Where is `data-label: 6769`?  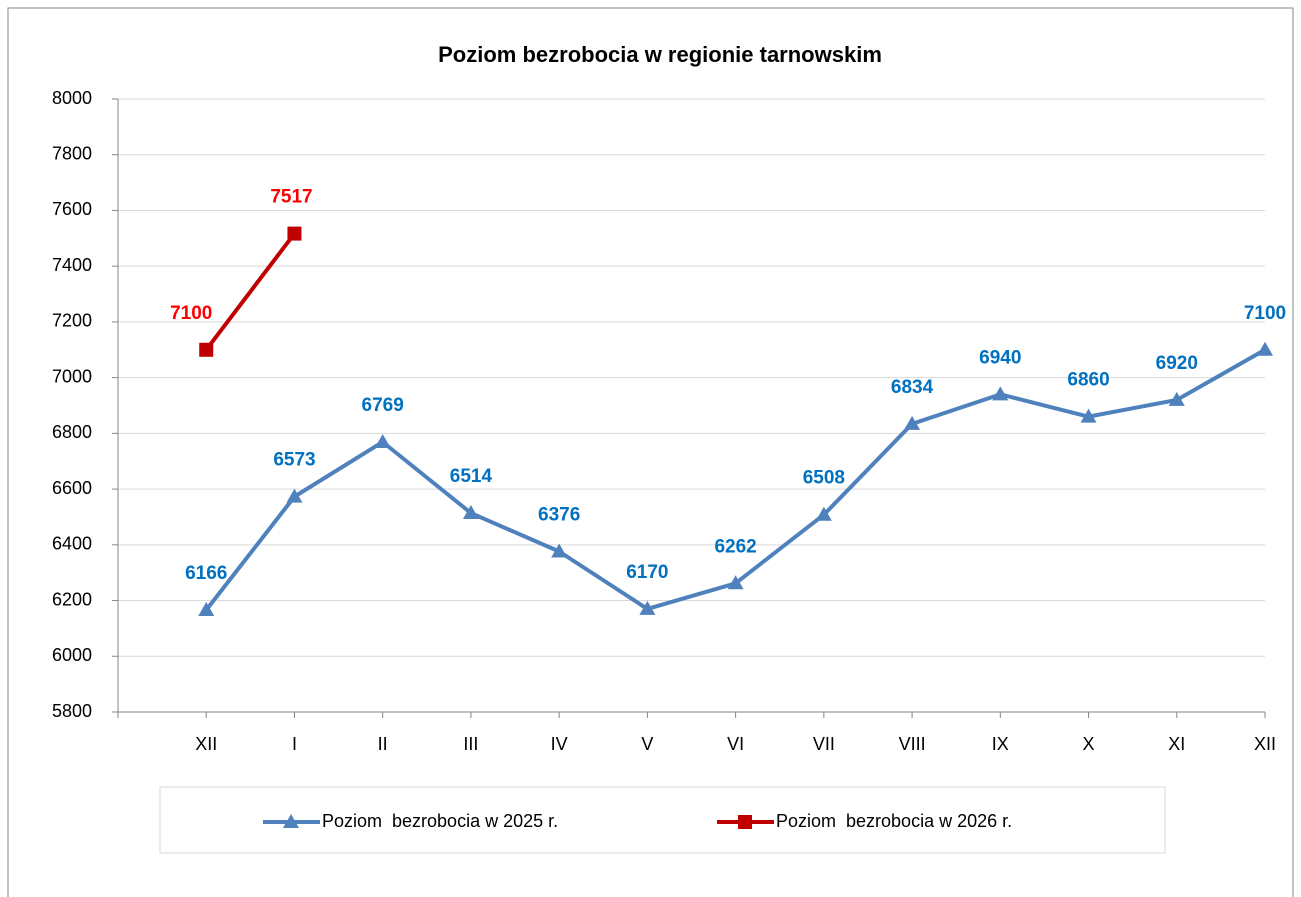
data-label: 6769 is located at coordinates (383, 405).